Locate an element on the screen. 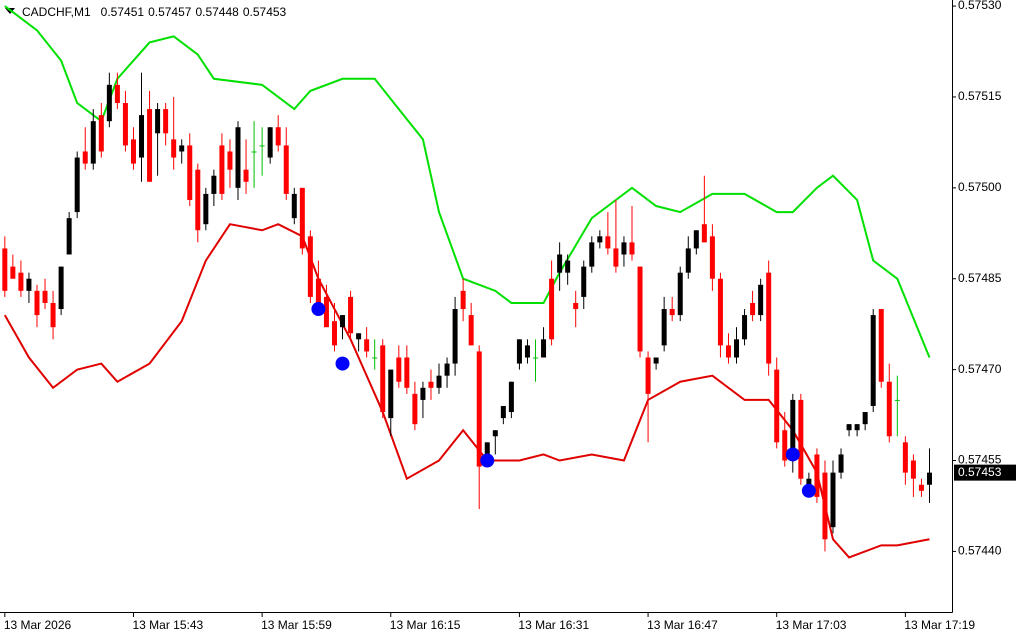 This screenshot has width=1024, height=640. x-tick-label: 13 Mar 16:15 is located at coordinates (425, 625).